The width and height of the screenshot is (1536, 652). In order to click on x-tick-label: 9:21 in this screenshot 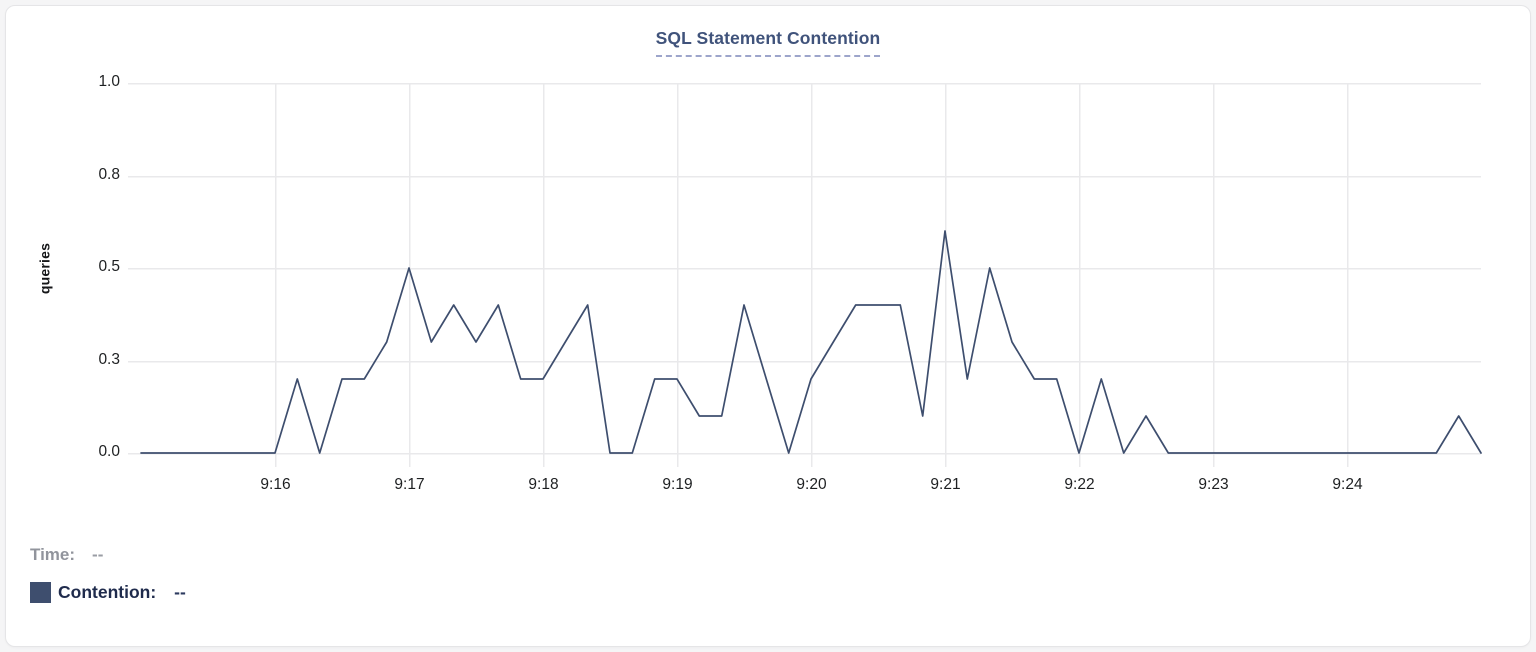, I will do `click(945, 484)`.